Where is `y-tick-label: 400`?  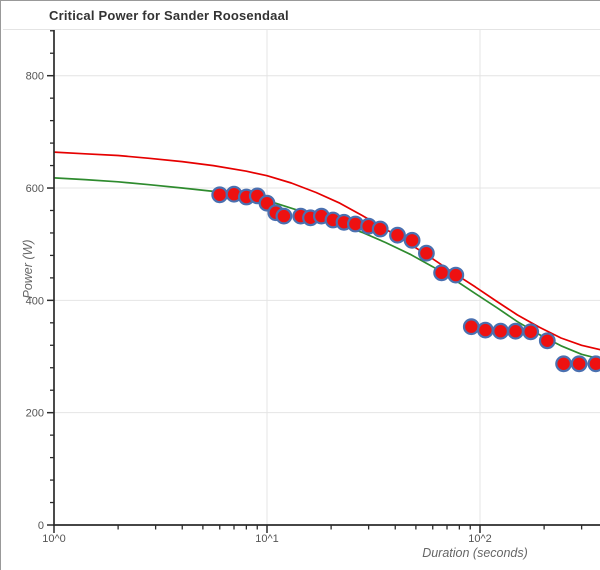
y-tick-label: 400 is located at coordinates (35, 301).